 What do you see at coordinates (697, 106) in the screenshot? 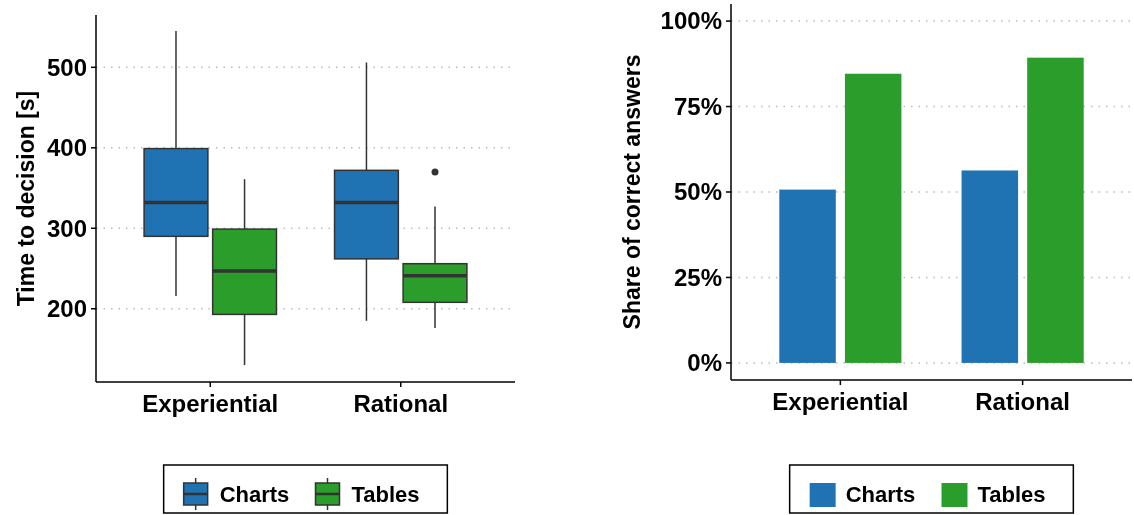
I see `y-tick-label: 75%` at bounding box center [697, 106].